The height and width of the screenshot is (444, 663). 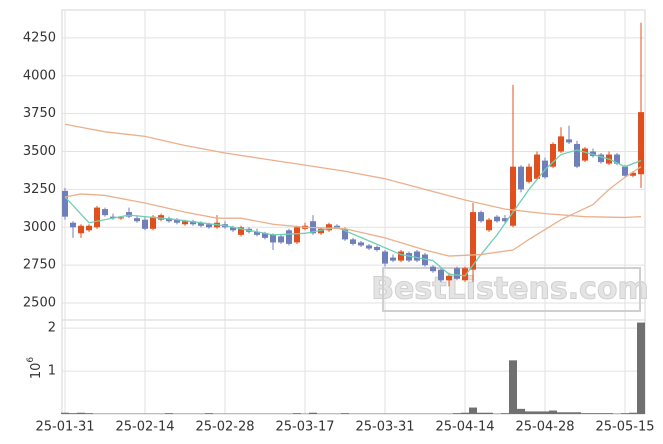 What do you see at coordinates (624, 427) in the screenshot?
I see `x-tick-label: 25-05-15` at bounding box center [624, 427].